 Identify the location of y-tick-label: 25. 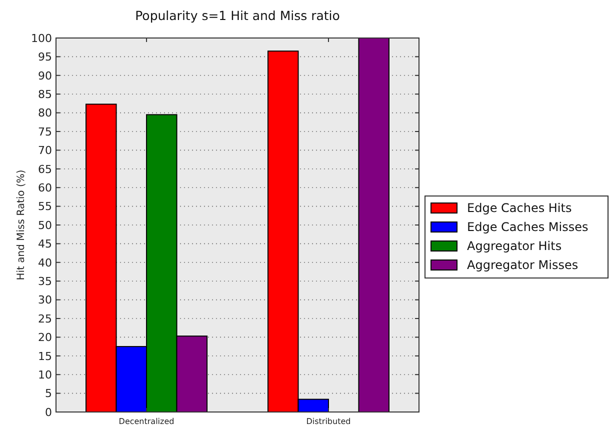
(45, 319).